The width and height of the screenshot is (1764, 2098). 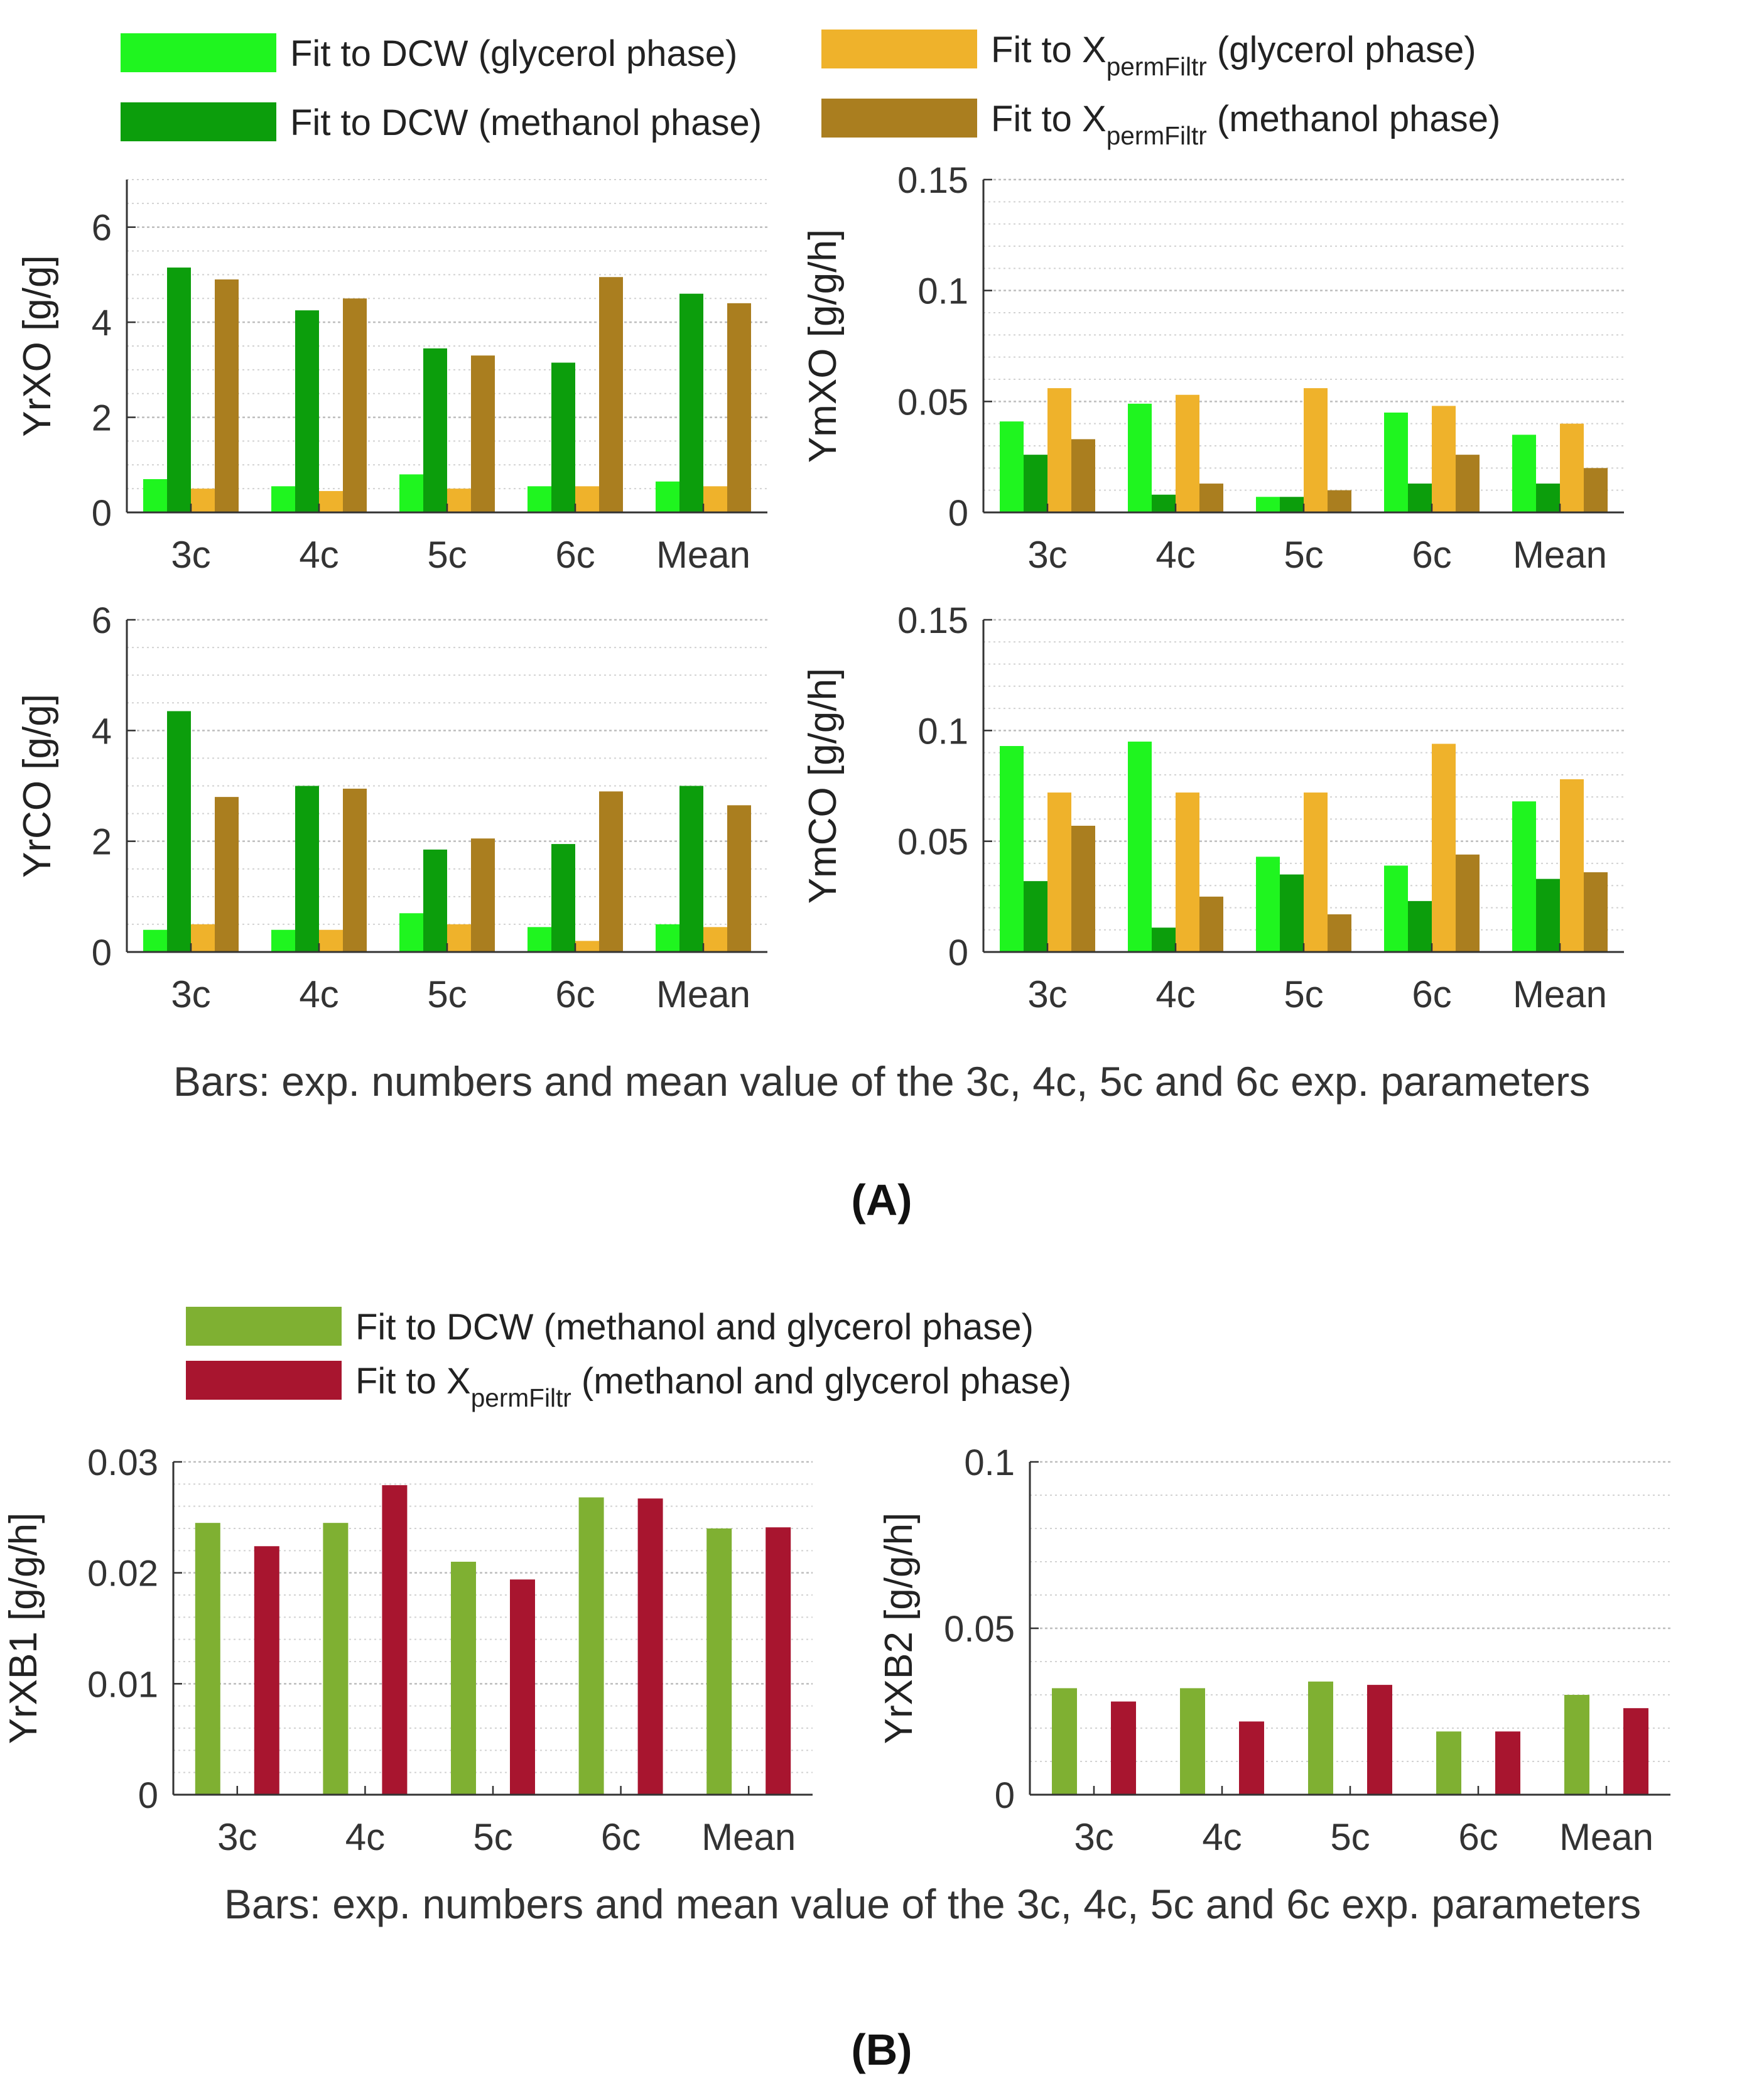 I want to click on legend-item: Fit to DCW (methanol and glycerol phase), so click(x=610, y=1327).